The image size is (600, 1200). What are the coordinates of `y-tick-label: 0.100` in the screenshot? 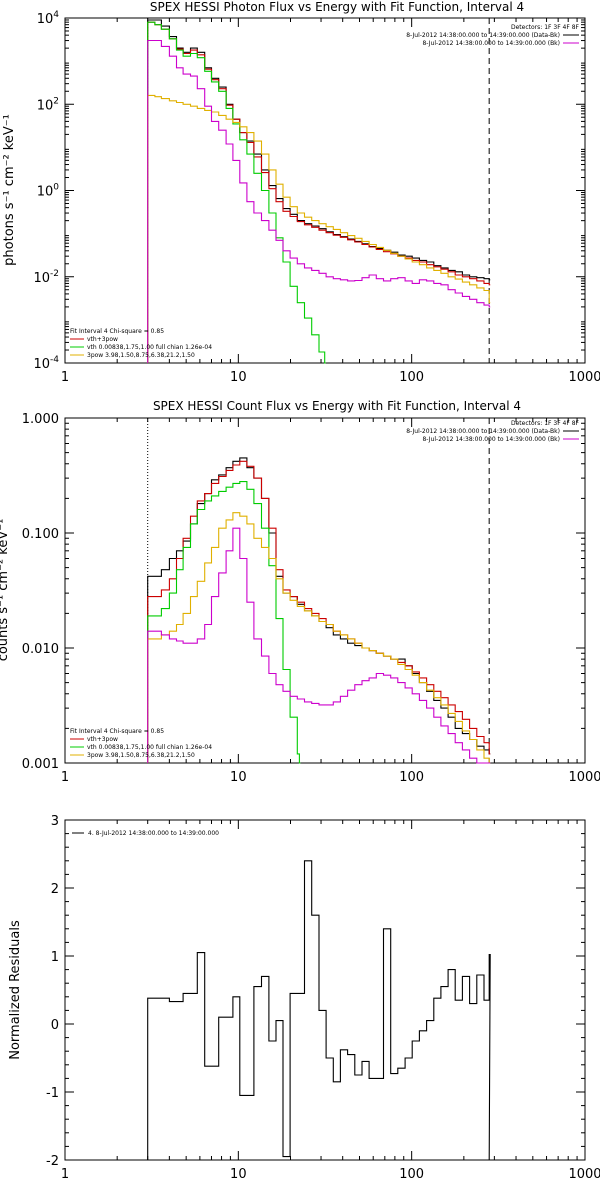 It's located at (40, 534).